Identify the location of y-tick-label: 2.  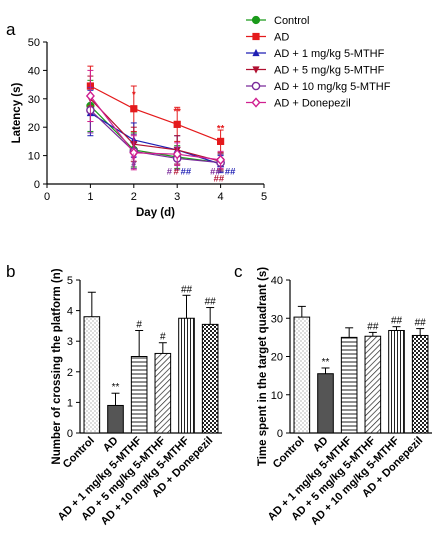
(70, 373).